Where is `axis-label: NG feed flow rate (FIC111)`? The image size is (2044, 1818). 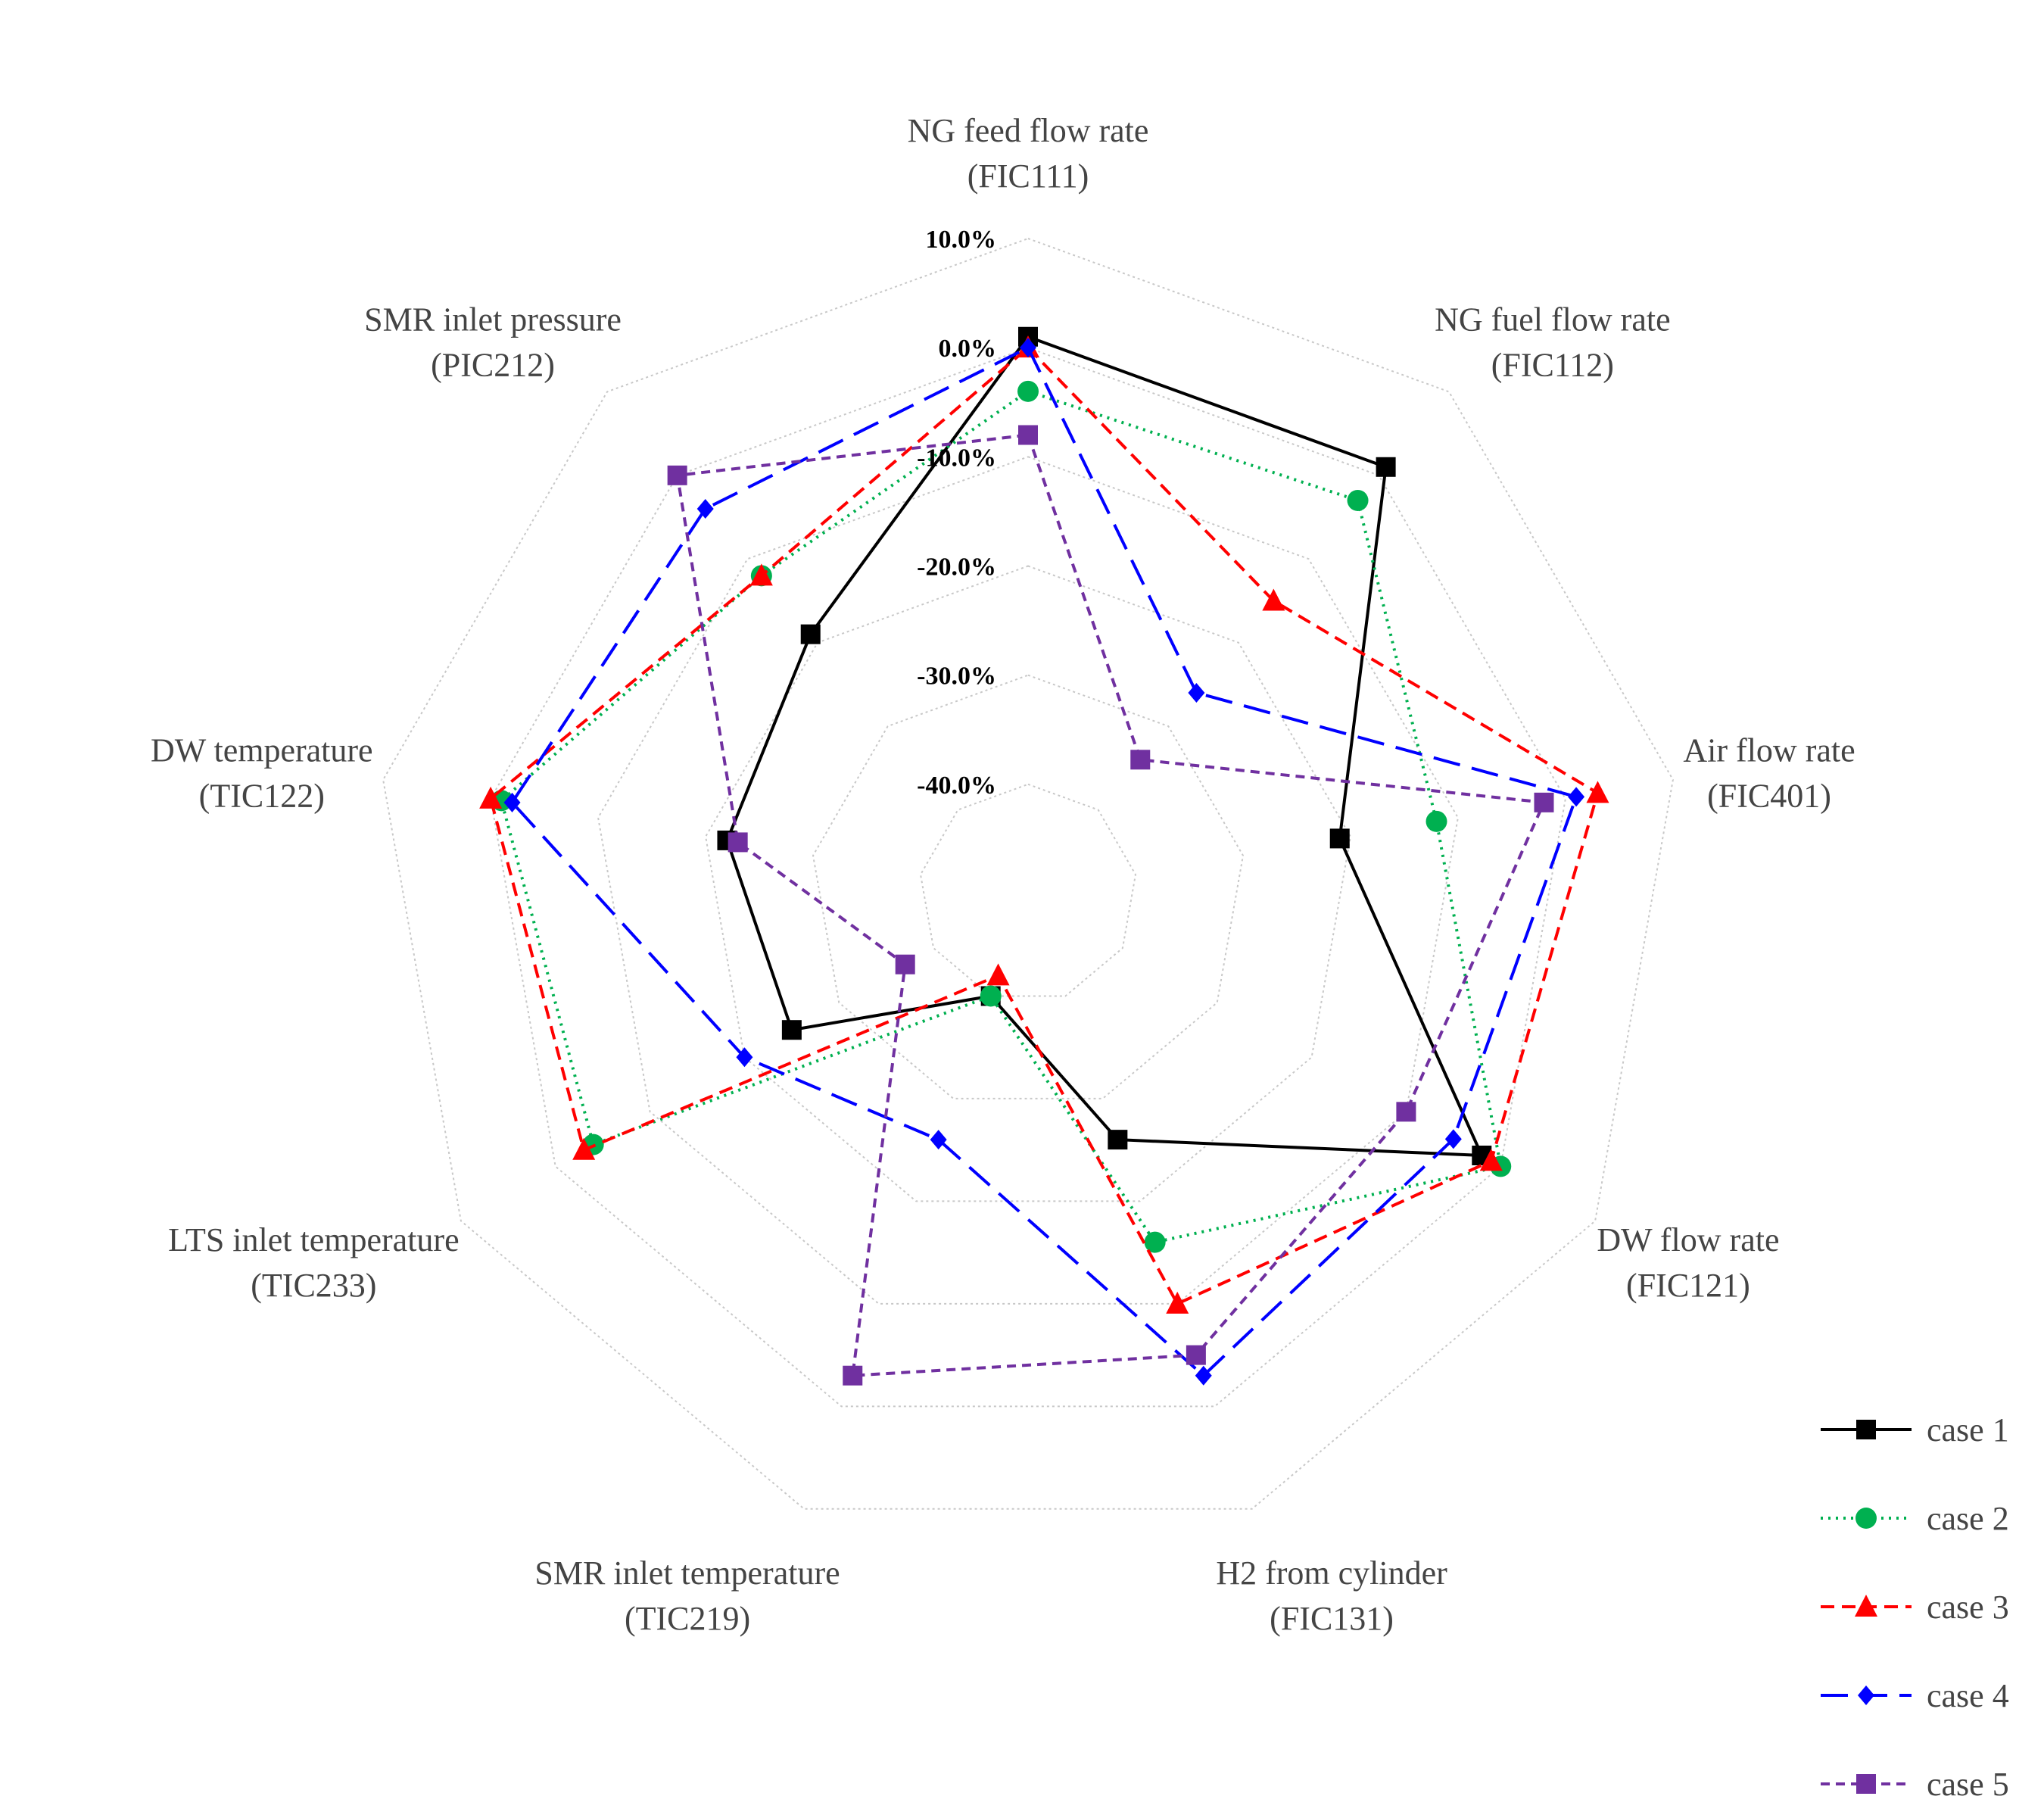 axis-label: NG feed flow rate (FIC111) is located at coordinates (1028, 153).